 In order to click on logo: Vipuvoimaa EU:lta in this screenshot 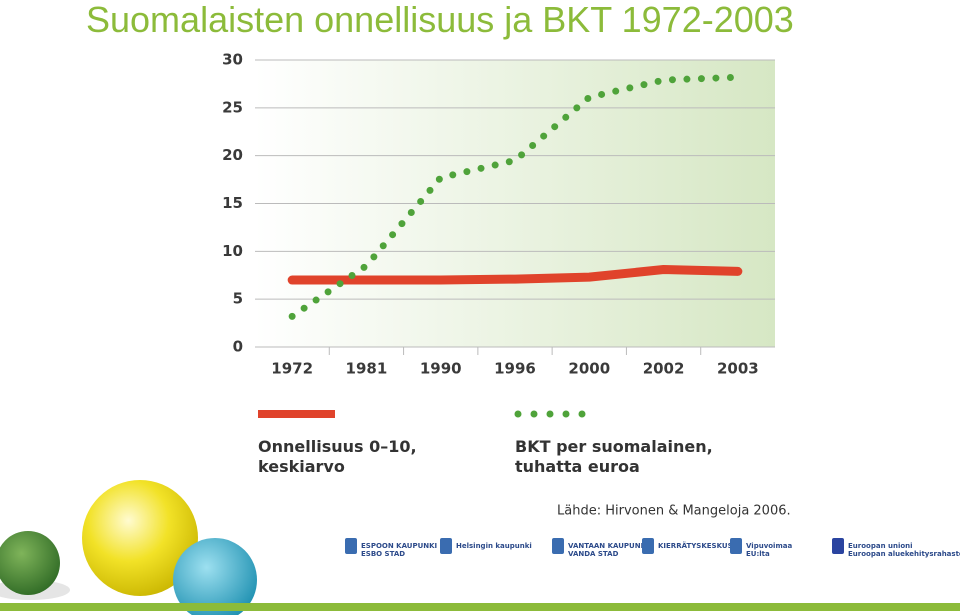, I will do `click(769, 550)`.